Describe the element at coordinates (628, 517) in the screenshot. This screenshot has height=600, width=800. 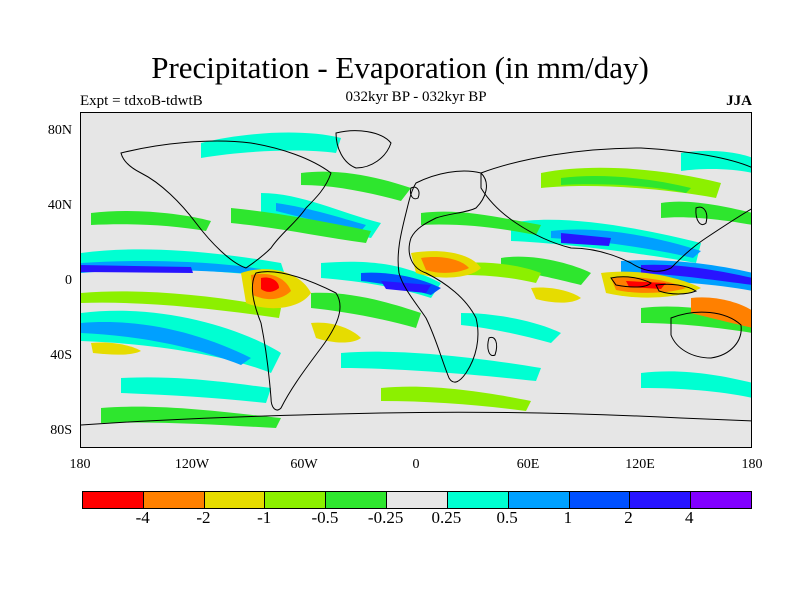
I see `colorbar-label: 2` at that location.